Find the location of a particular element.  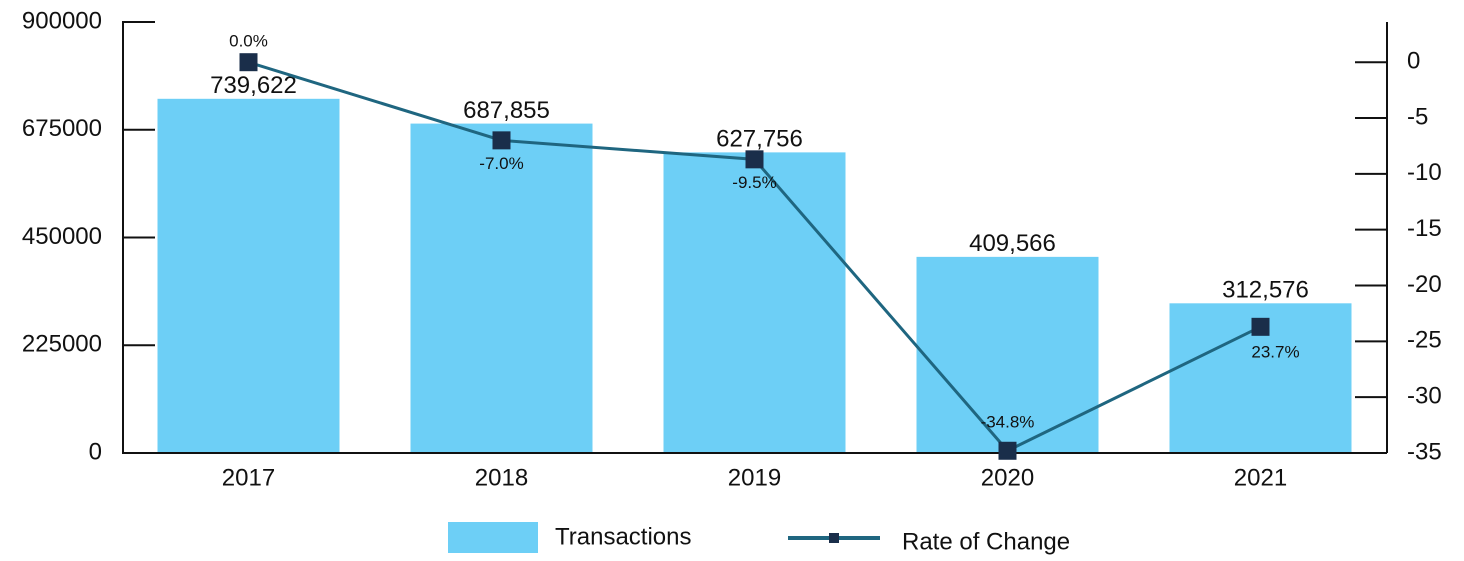

y-tick-label: 0 is located at coordinates (95, 451).